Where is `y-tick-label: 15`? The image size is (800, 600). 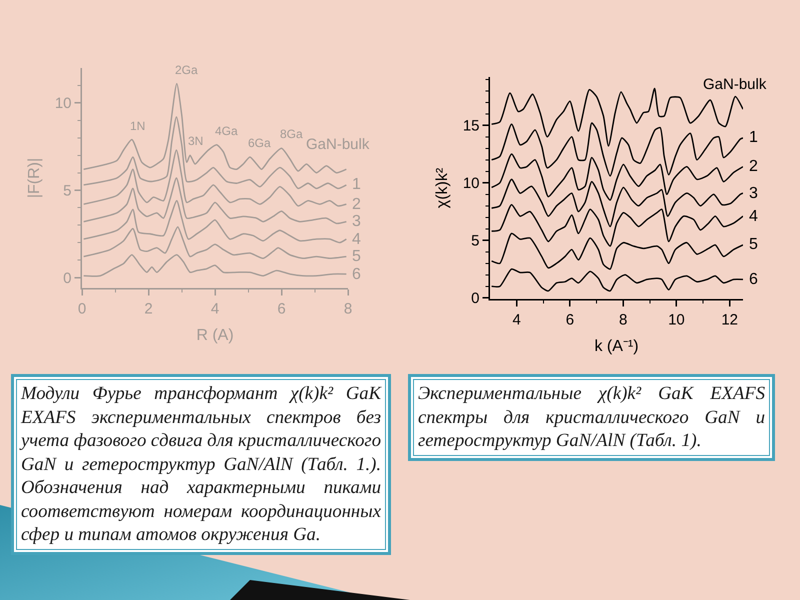
y-tick-label: 15 is located at coordinates (471, 126).